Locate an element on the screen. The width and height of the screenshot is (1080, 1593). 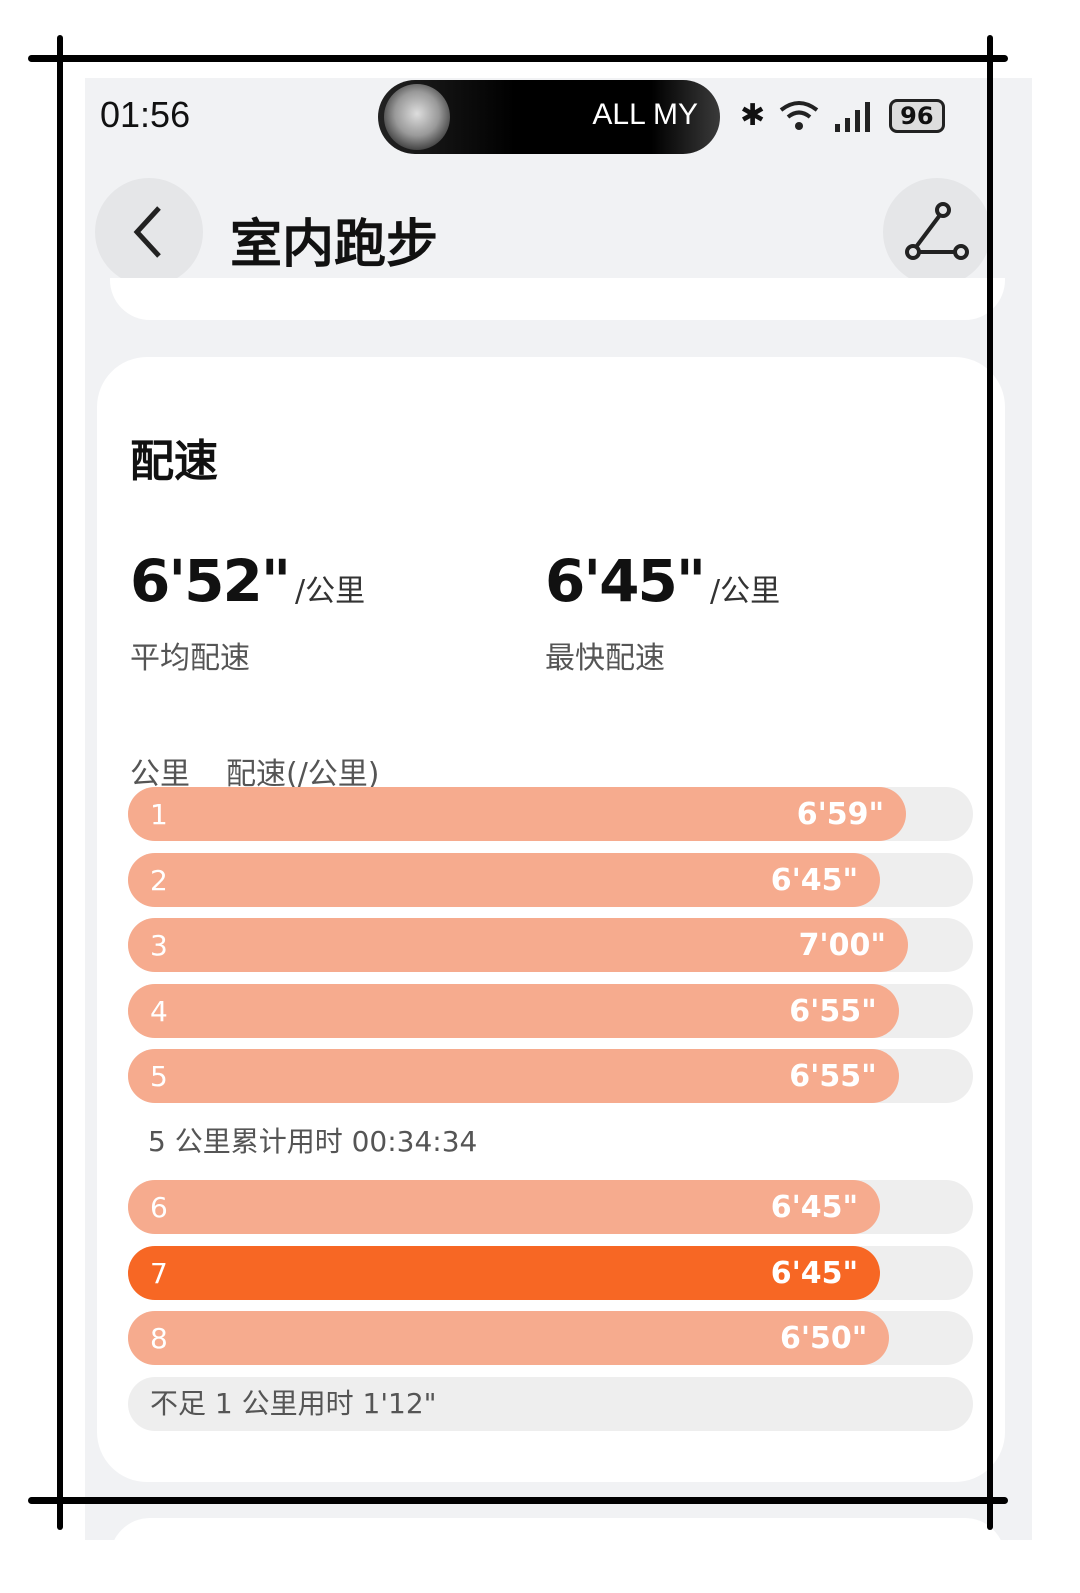
split-row: 7 6'45" is located at coordinates (550, 1272).